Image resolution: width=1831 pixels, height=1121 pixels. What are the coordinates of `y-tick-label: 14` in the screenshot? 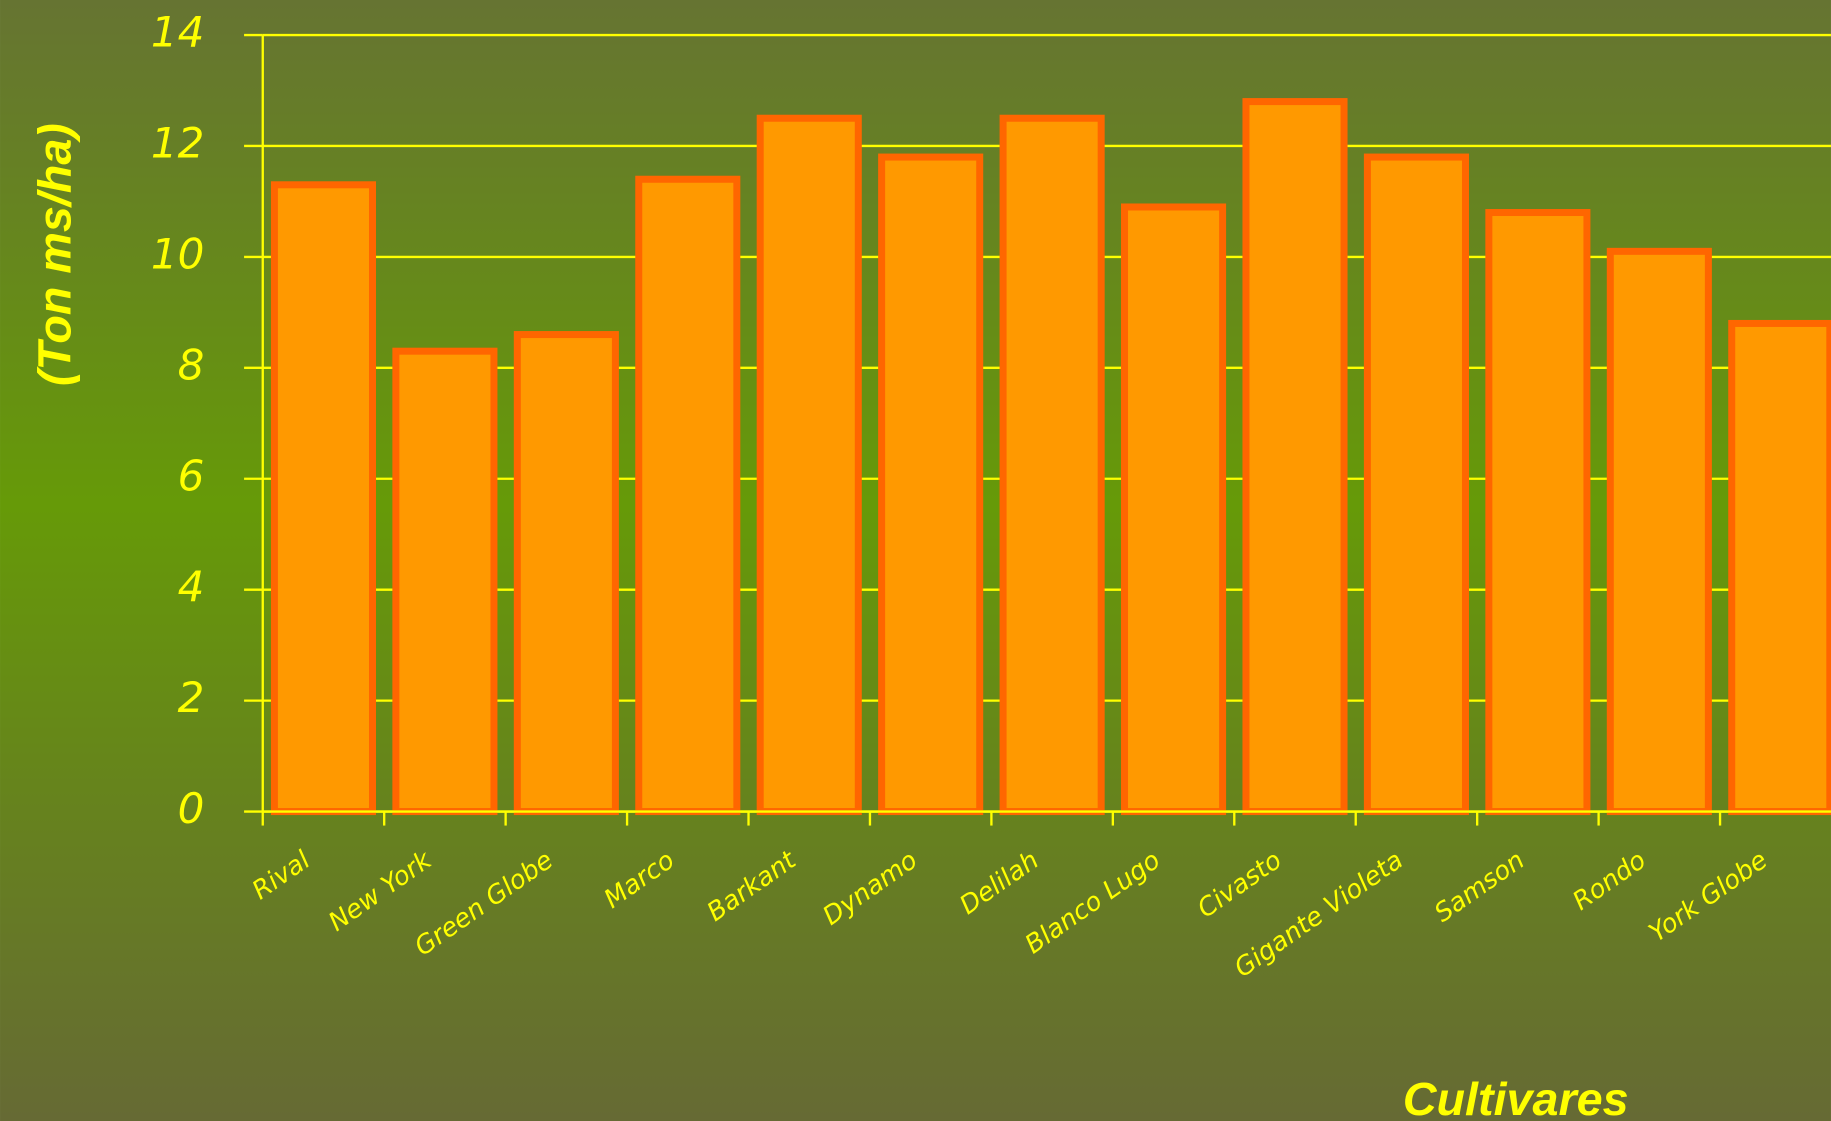 It's located at (177, 32).